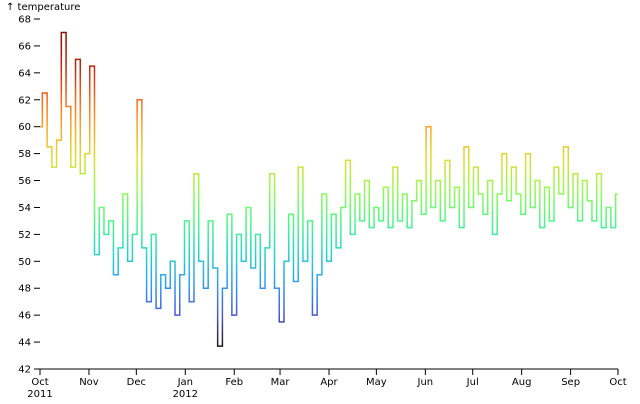 Image resolution: width=640 pixels, height=404 pixels. I want to click on y-tick-label: 42, so click(24, 370).